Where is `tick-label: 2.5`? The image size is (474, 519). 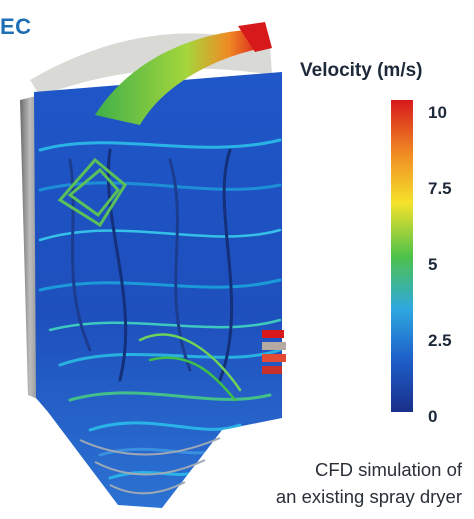 tick-label: 2.5 is located at coordinates (440, 340).